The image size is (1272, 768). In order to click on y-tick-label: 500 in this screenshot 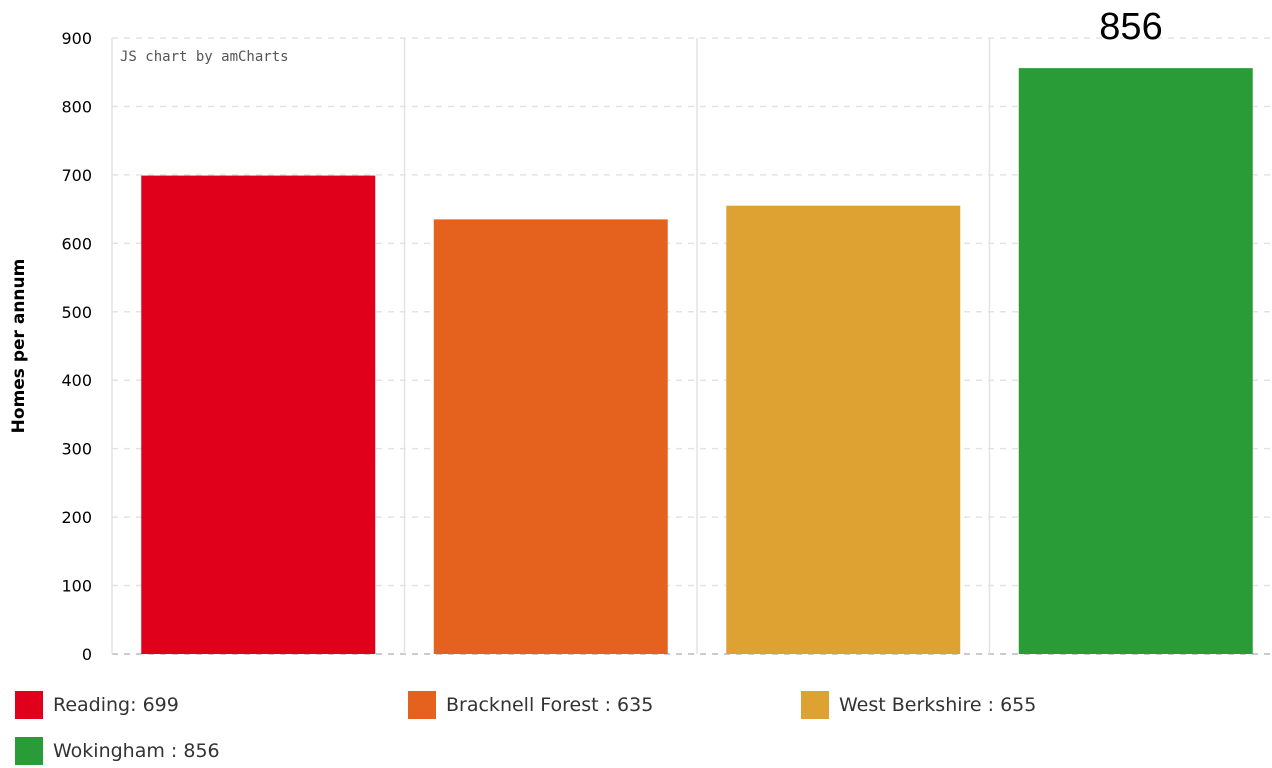, I will do `click(76, 312)`.